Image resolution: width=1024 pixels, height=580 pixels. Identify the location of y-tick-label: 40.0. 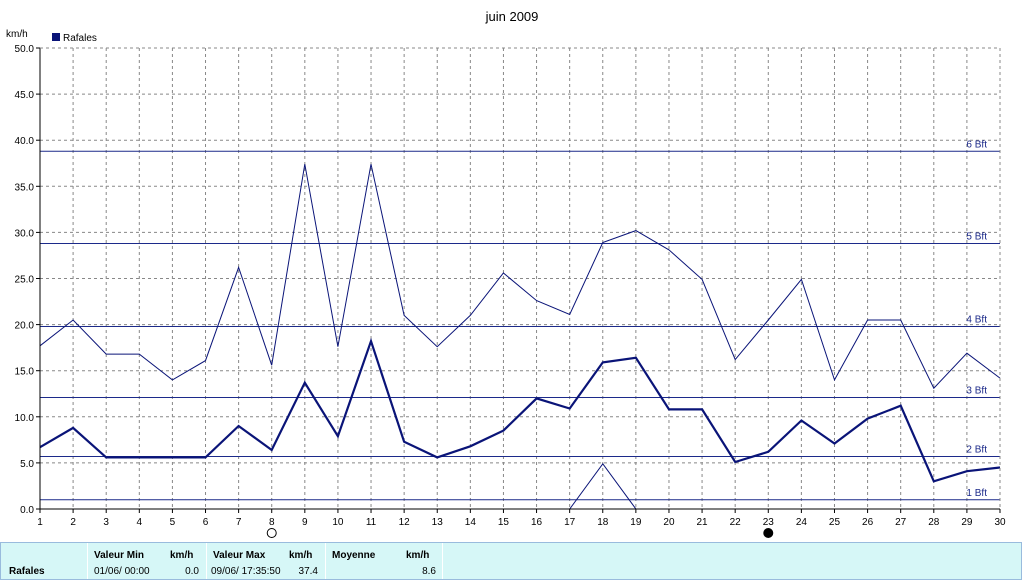
(25, 141).